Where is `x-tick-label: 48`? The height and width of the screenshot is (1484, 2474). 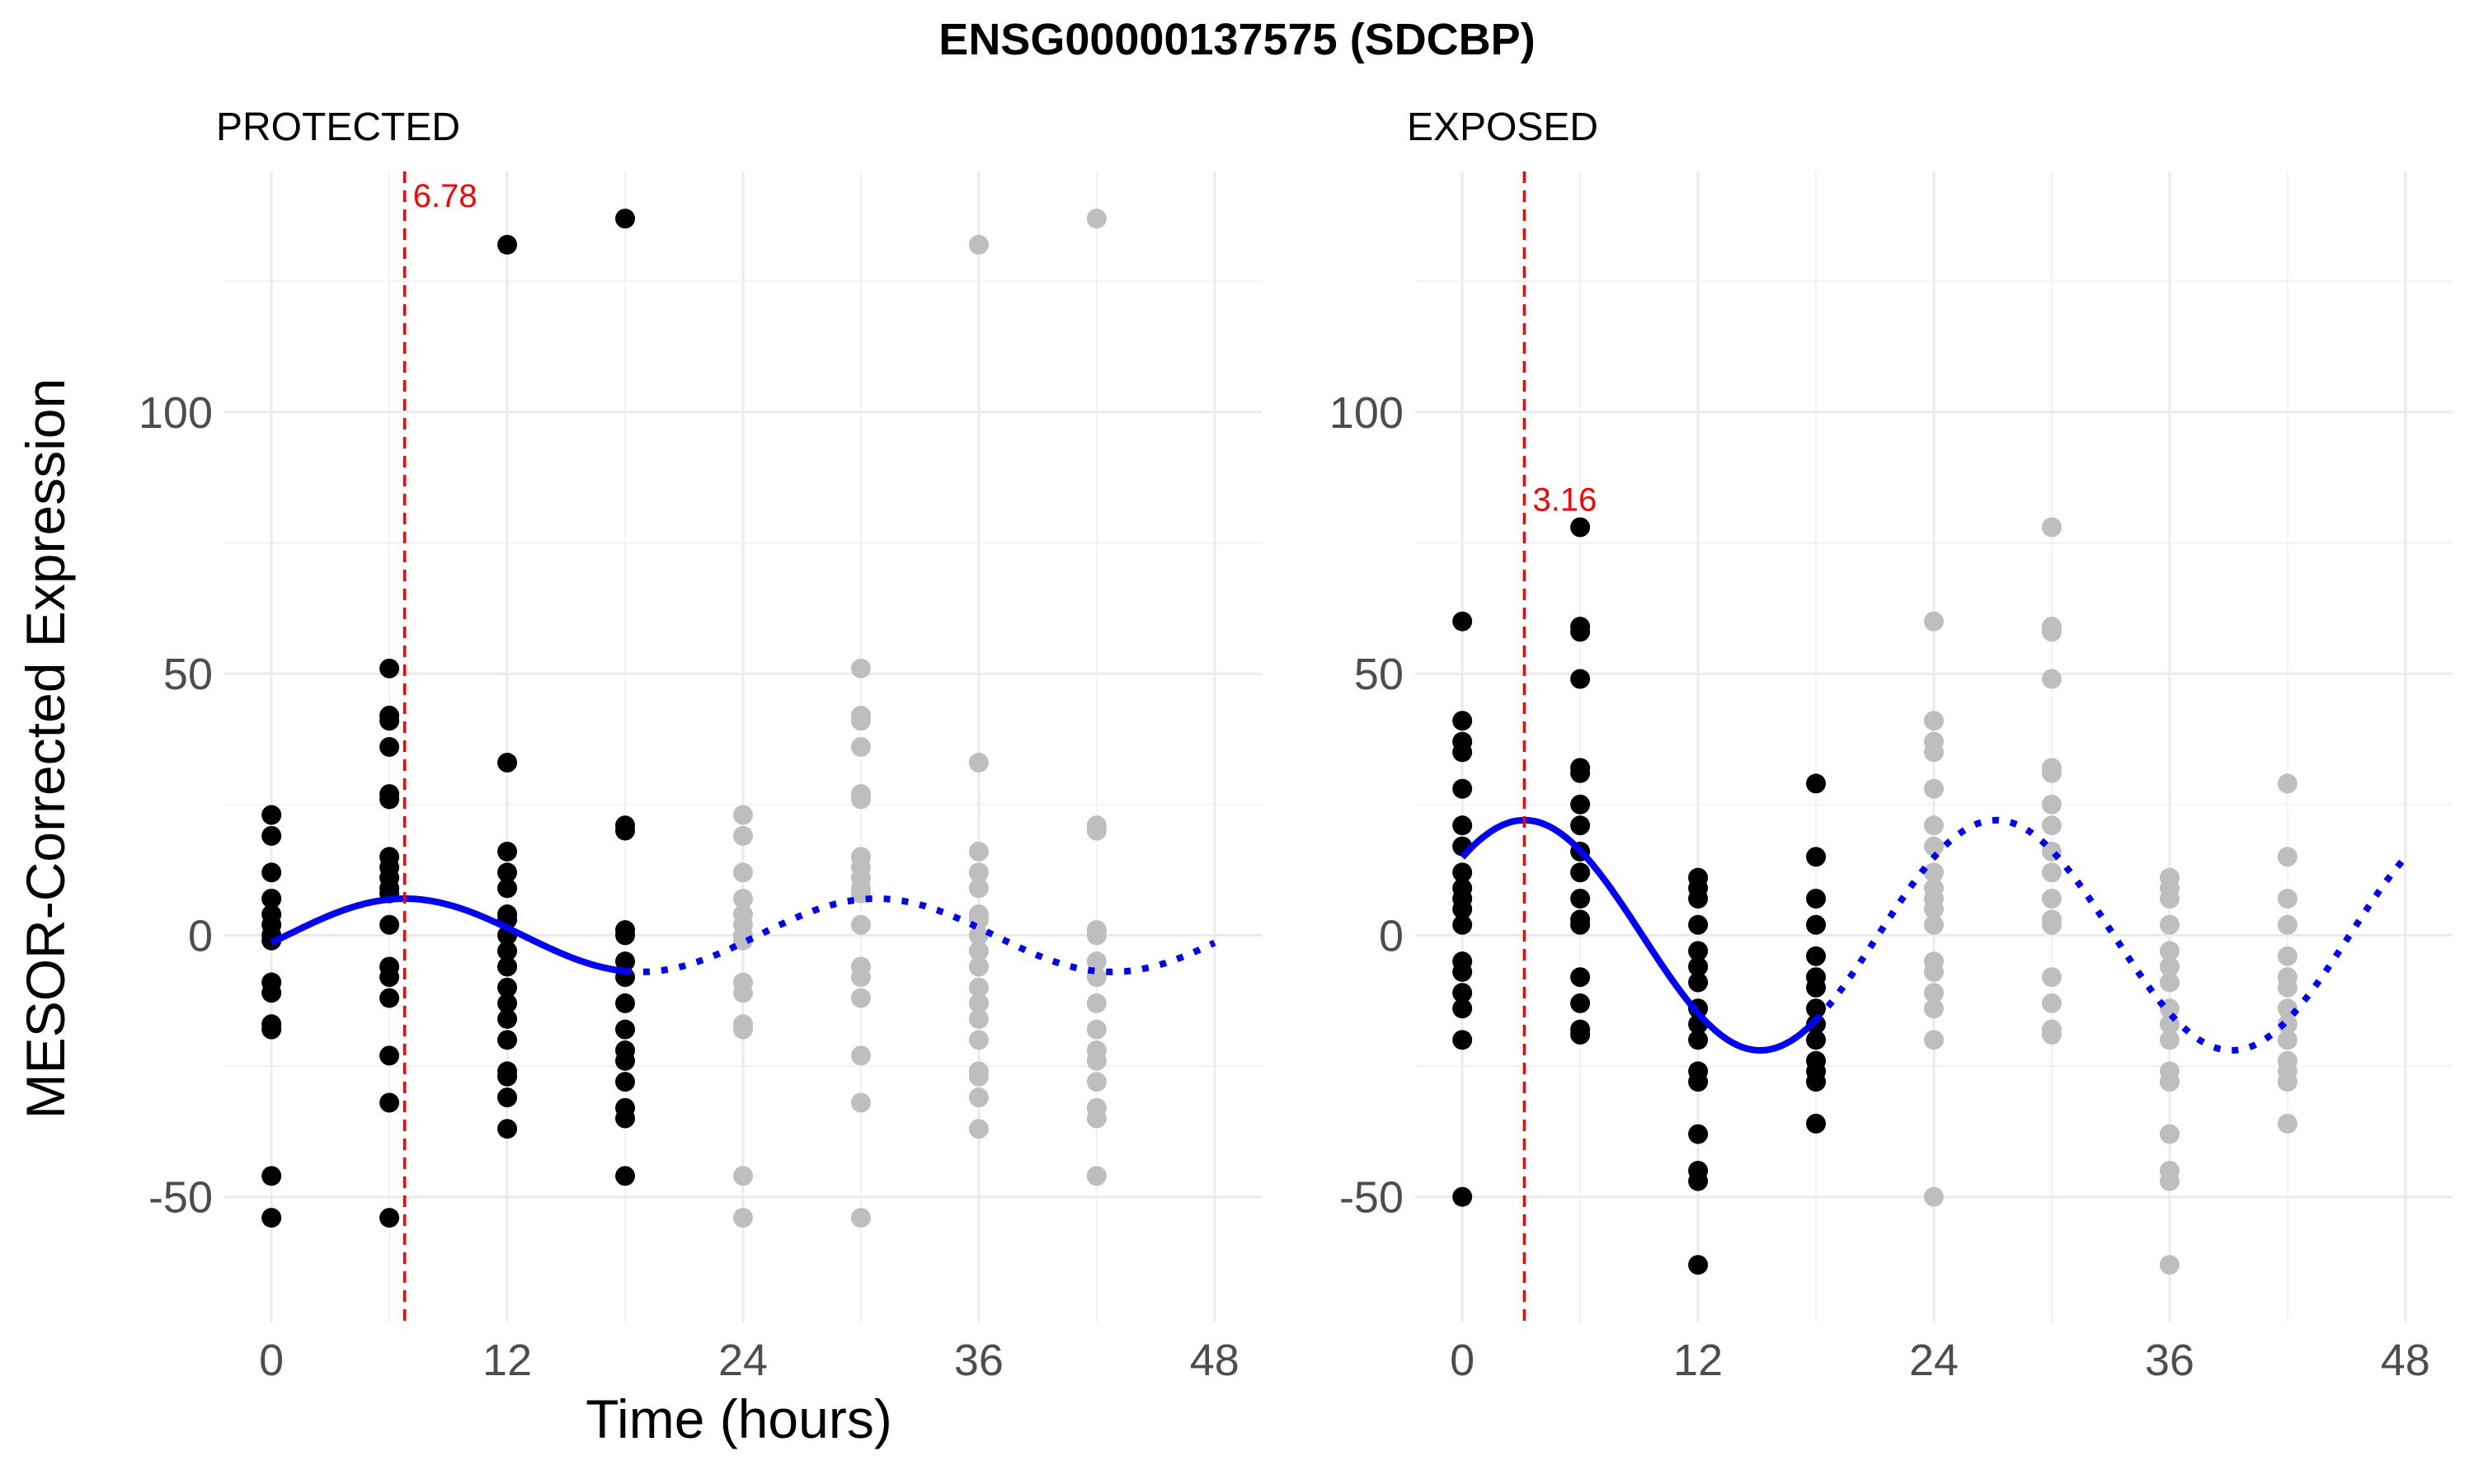 x-tick-label: 48 is located at coordinates (2405, 1360).